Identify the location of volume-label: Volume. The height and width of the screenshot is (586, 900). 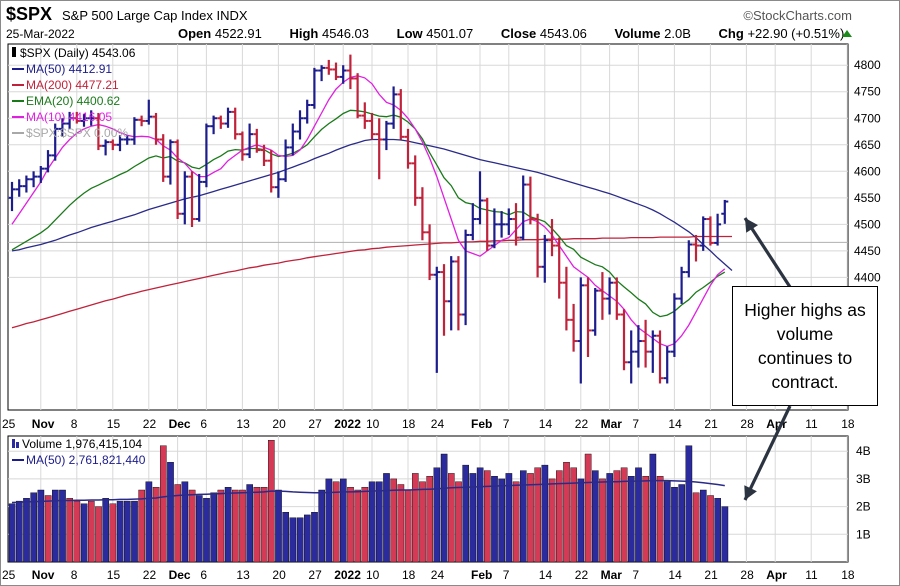
(637, 33).